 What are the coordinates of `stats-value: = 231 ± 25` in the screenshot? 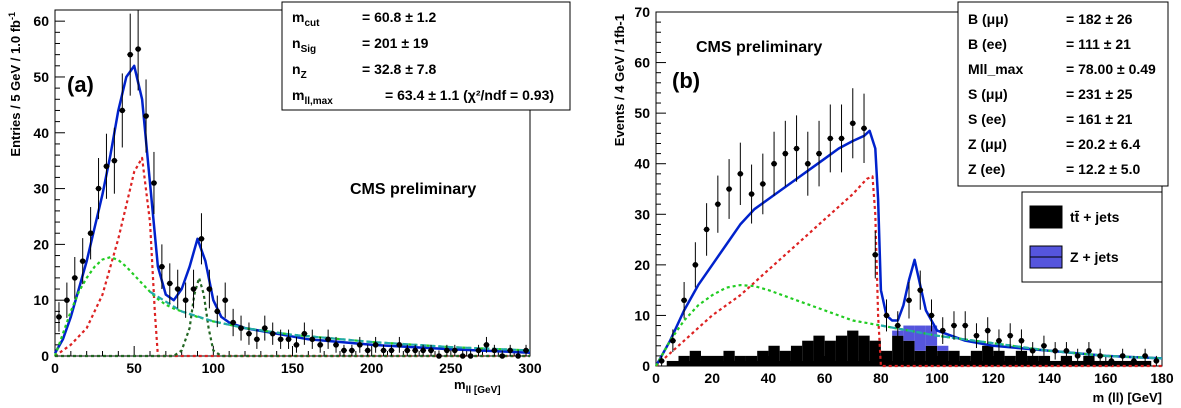 It's located at (1099, 94).